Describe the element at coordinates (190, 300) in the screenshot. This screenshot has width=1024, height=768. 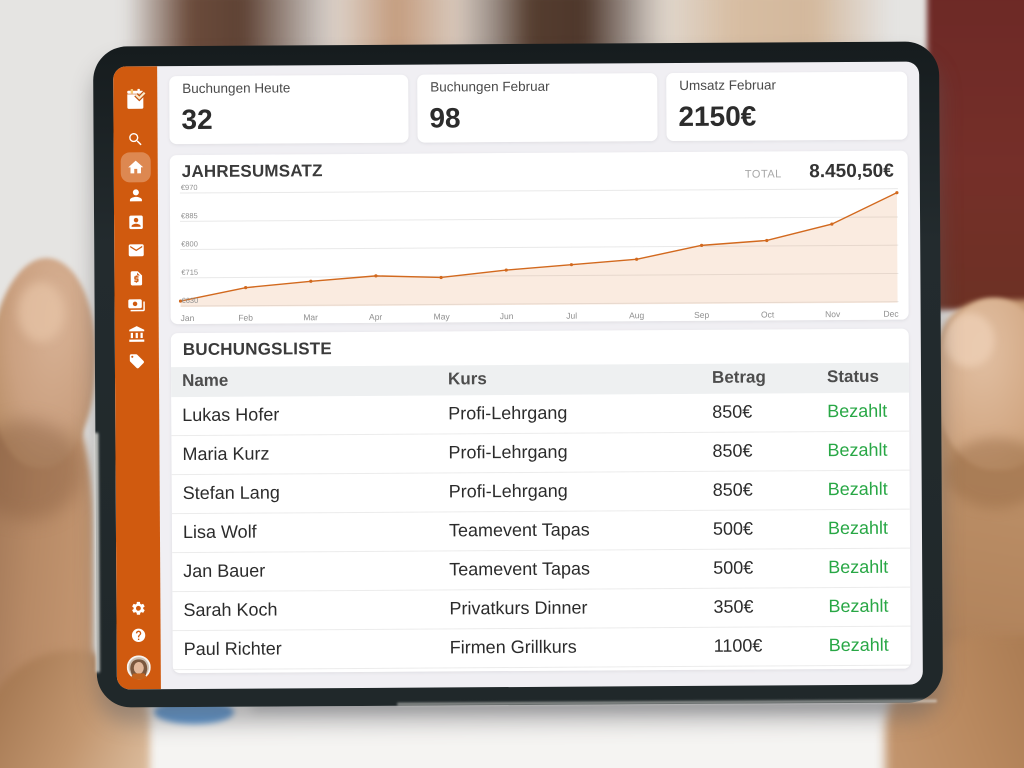
I see `svg-text: €630` at that location.